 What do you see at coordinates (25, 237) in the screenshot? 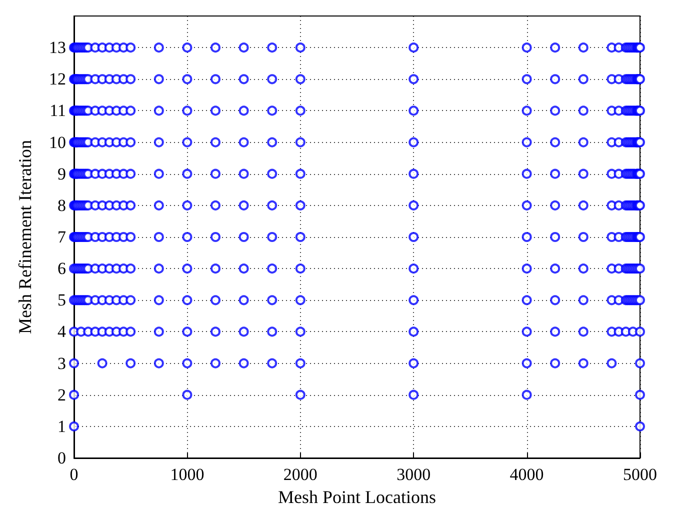
I see `y-axis-title: Mesh Refinement Iteration` at bounding box center [25, 237].